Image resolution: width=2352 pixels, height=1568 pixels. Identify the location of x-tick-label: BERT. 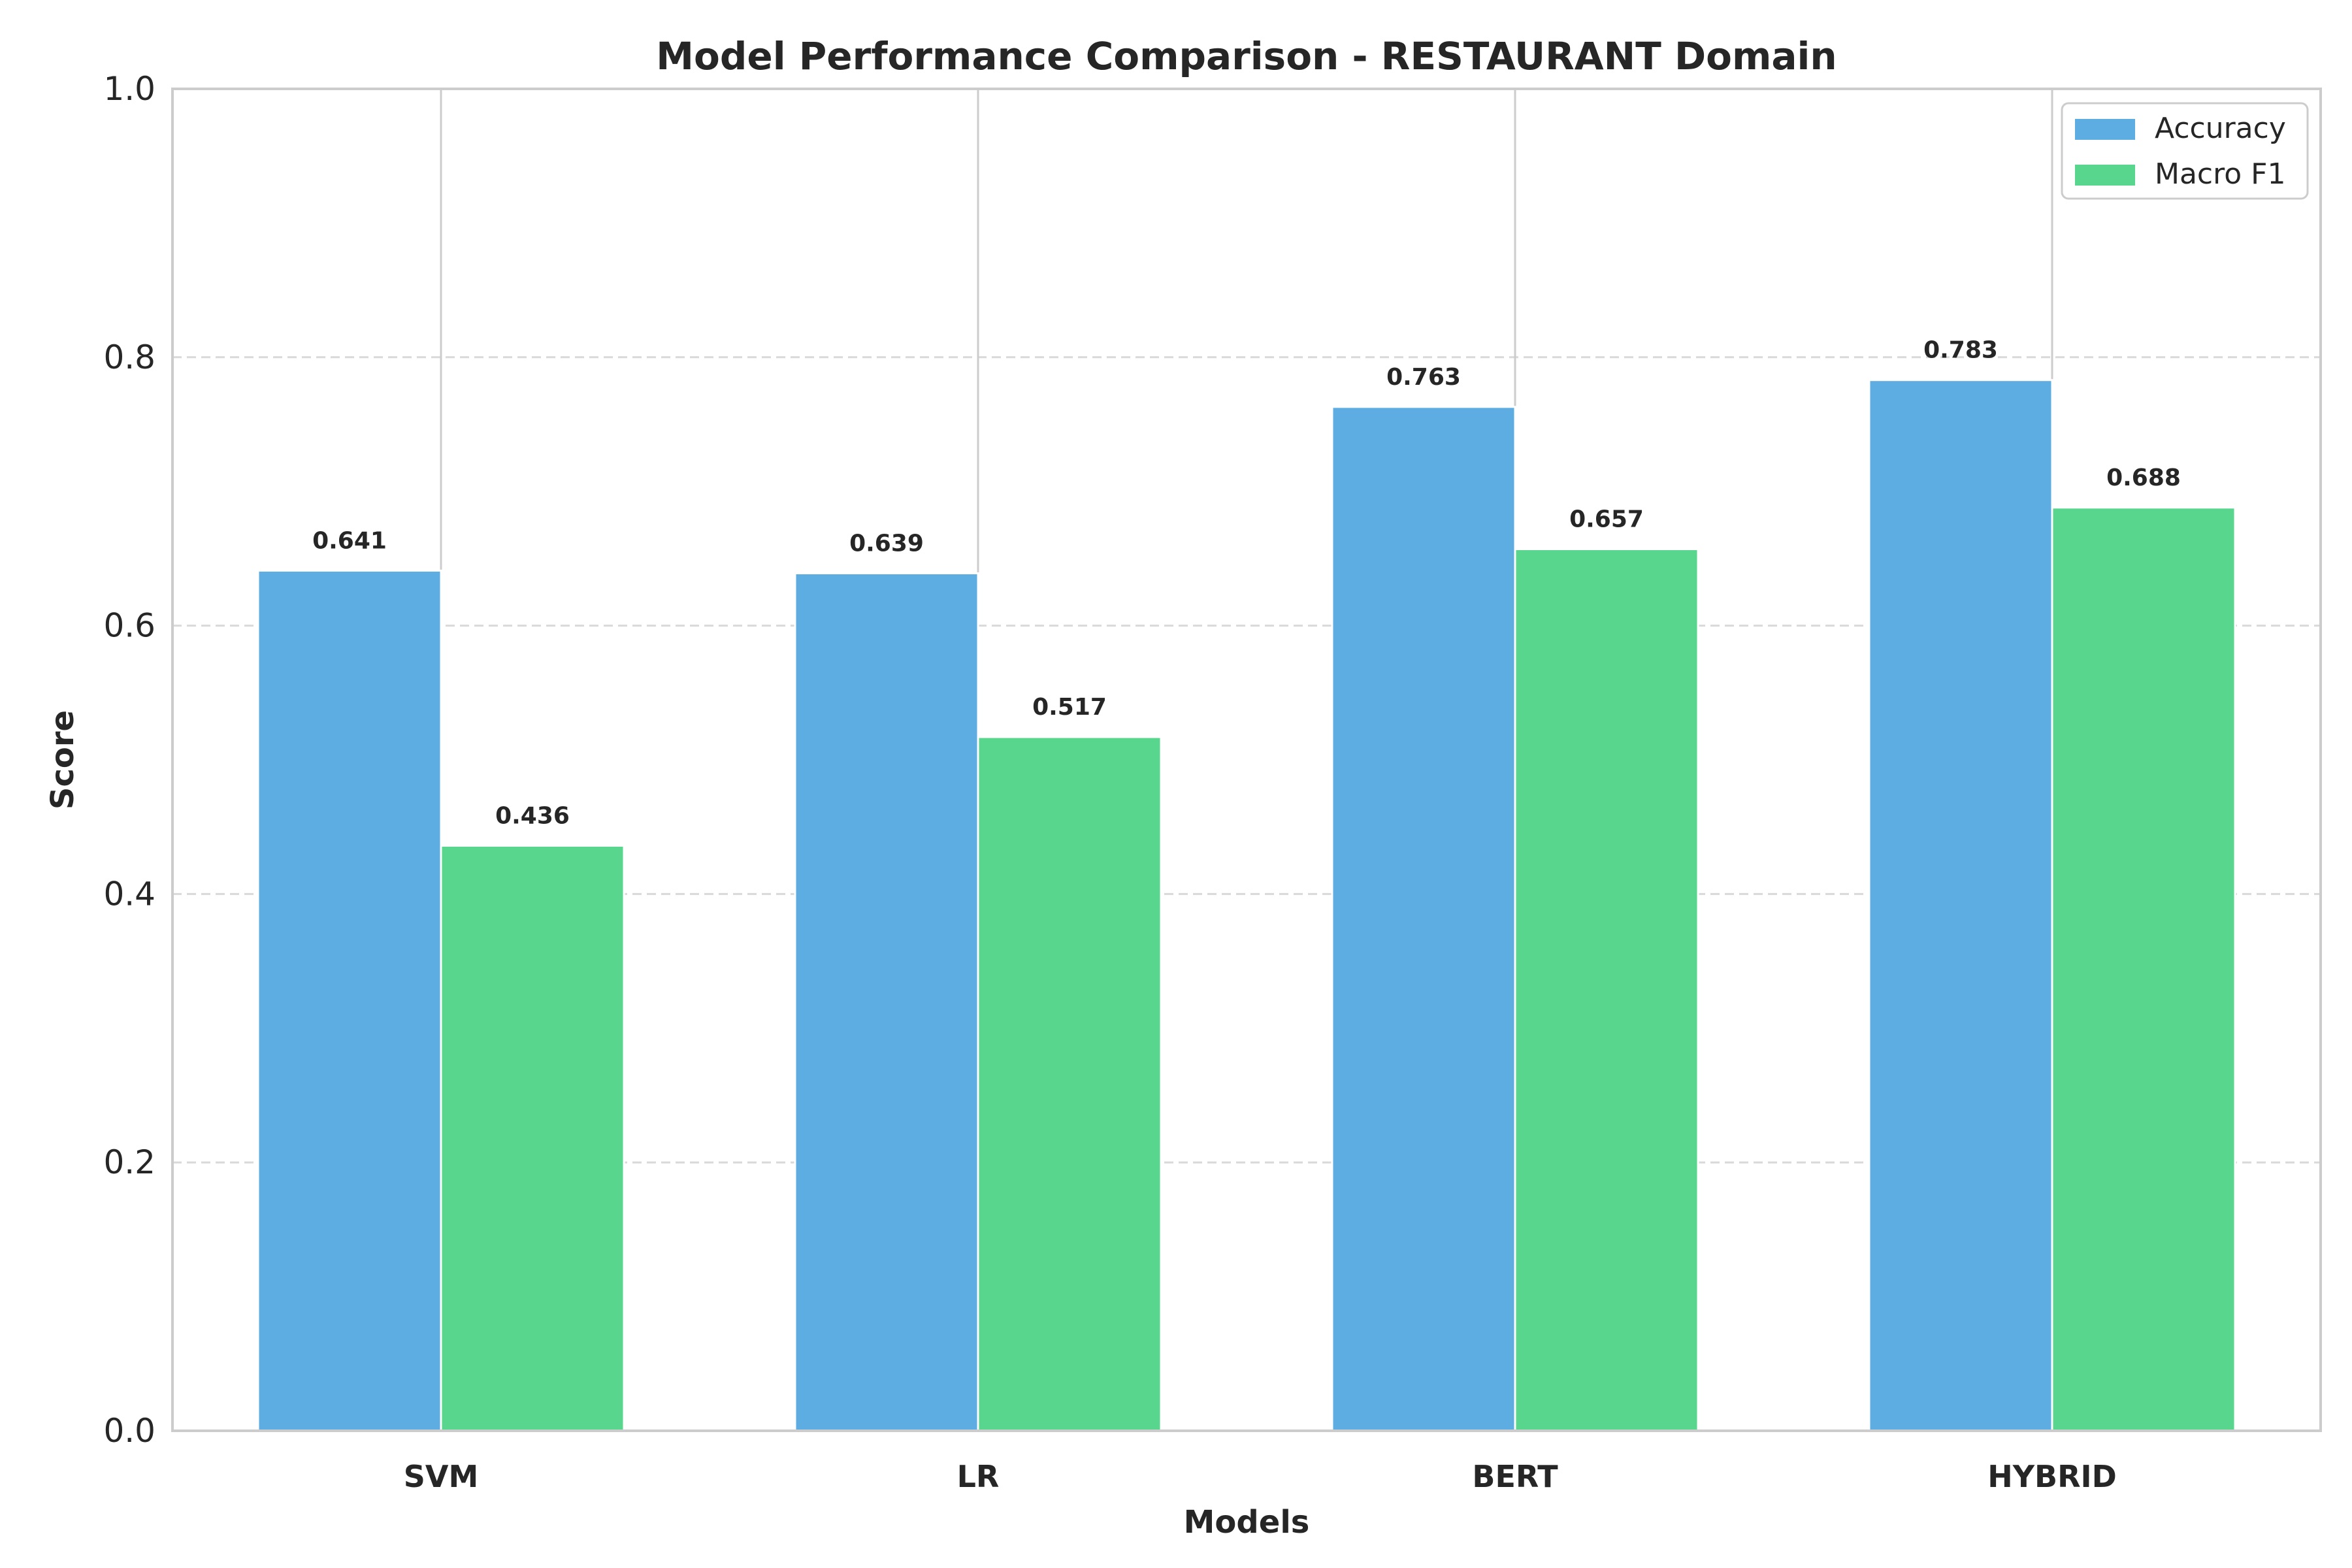
(1515, 1476).